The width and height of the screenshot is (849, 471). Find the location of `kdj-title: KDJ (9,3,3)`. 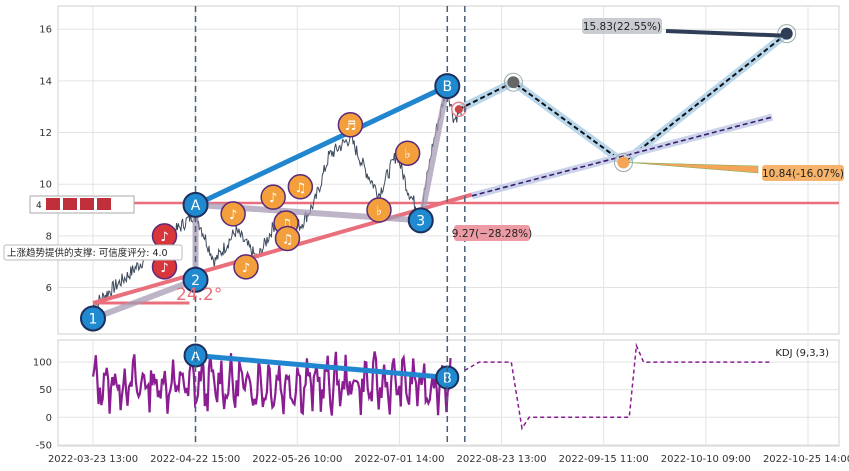

kdj-title: KDJ (9,3,3) is located at coordinates (802, 353).